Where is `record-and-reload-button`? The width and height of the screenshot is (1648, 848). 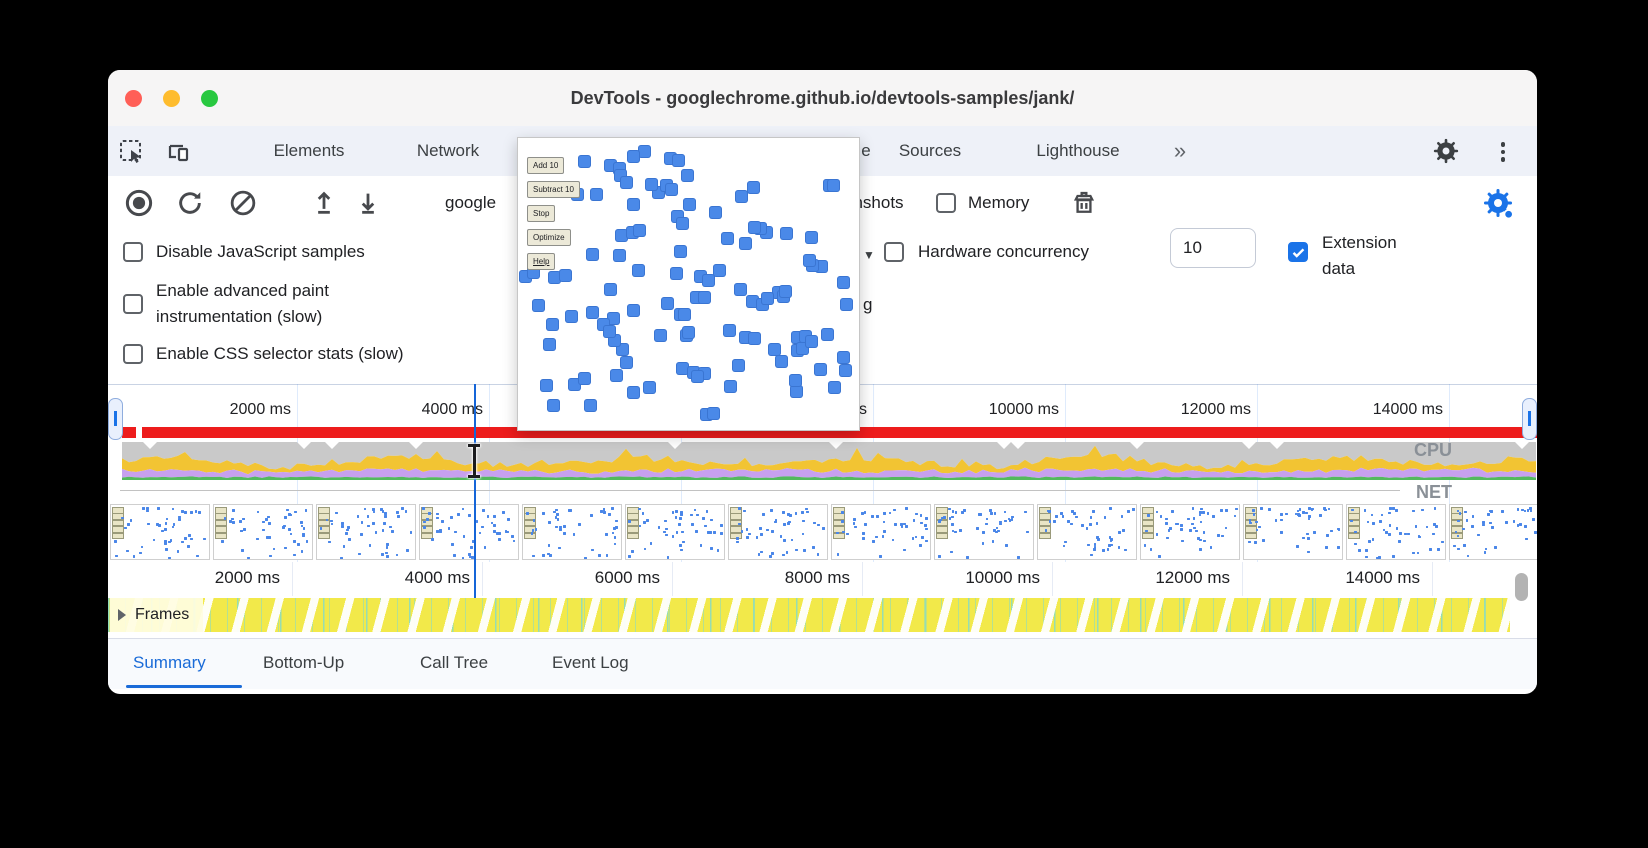 record-and-reload-button is located at coordinates (190, 203).